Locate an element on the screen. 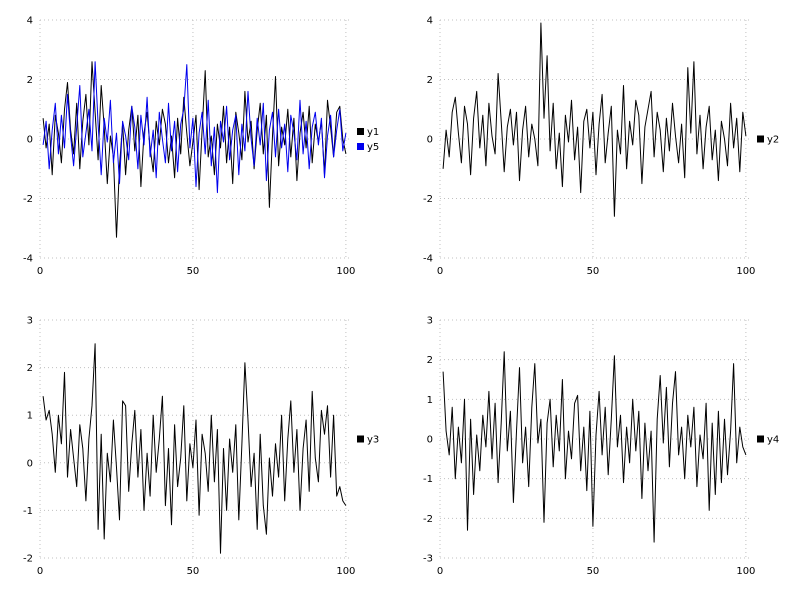  legend-marker-y4 is located at coordinates (760, 439).